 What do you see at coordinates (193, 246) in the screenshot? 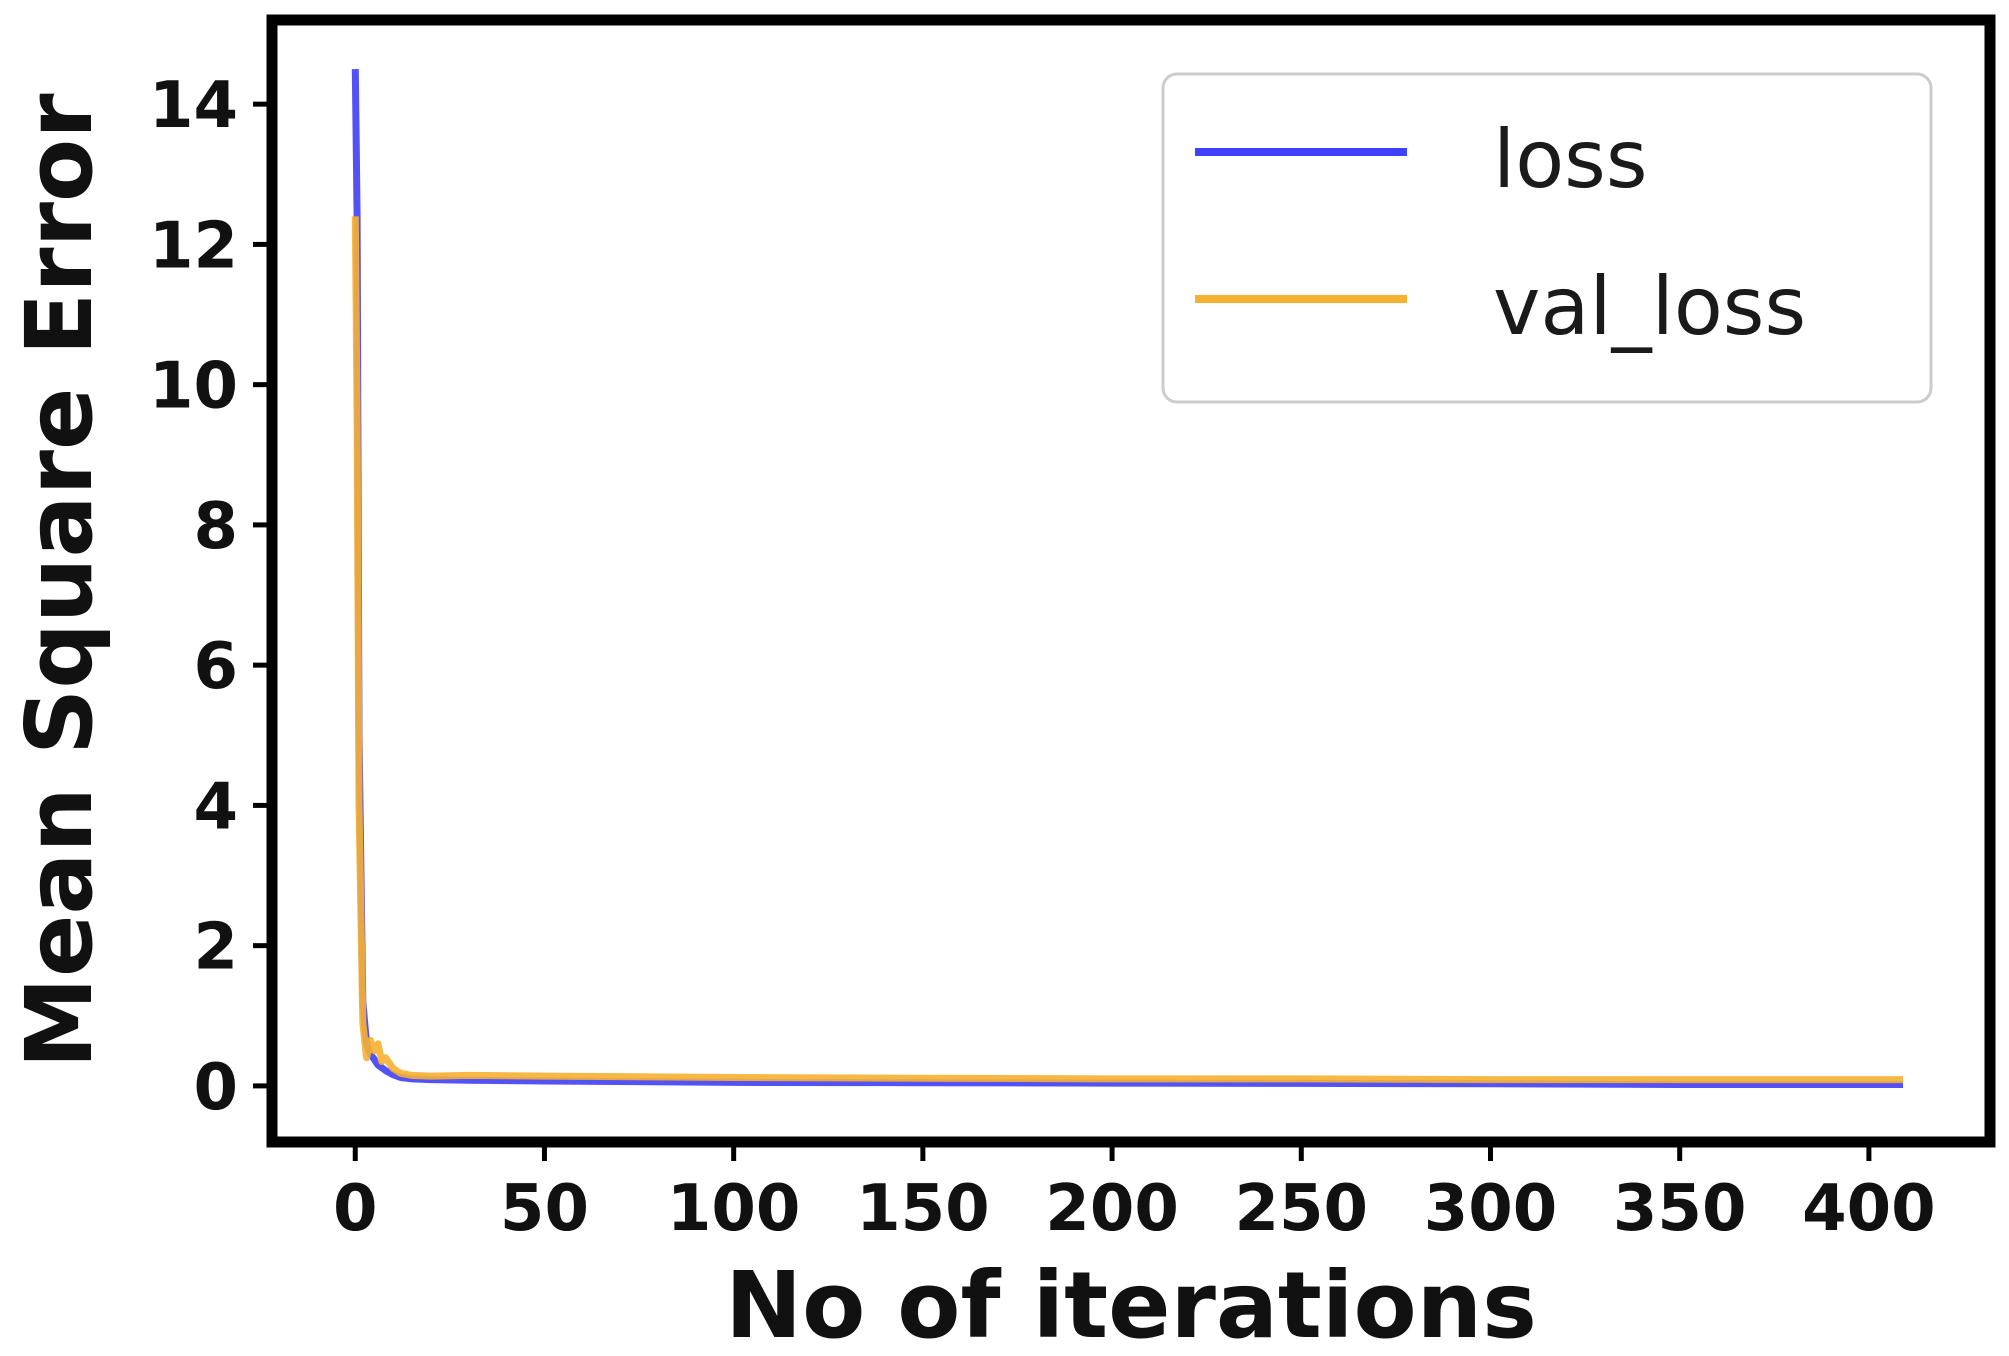
I see `y-tick-label: 12` at bounding box center [193, 246].